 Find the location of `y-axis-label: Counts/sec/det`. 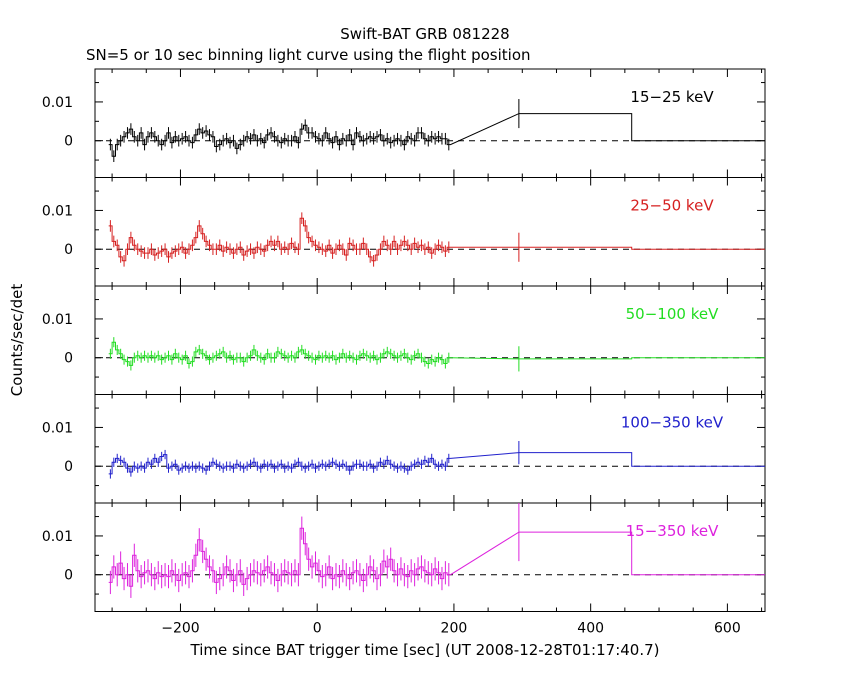

y-axis-label: Counts/sec/det is located at coordinates (17, 340).